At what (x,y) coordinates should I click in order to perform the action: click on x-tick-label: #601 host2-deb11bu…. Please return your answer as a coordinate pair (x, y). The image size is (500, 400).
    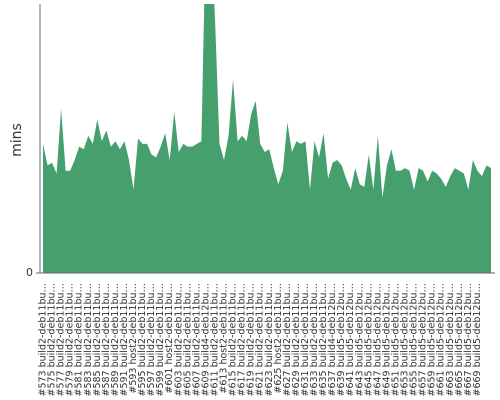
    Looking at the image, I should click on (169, 338).